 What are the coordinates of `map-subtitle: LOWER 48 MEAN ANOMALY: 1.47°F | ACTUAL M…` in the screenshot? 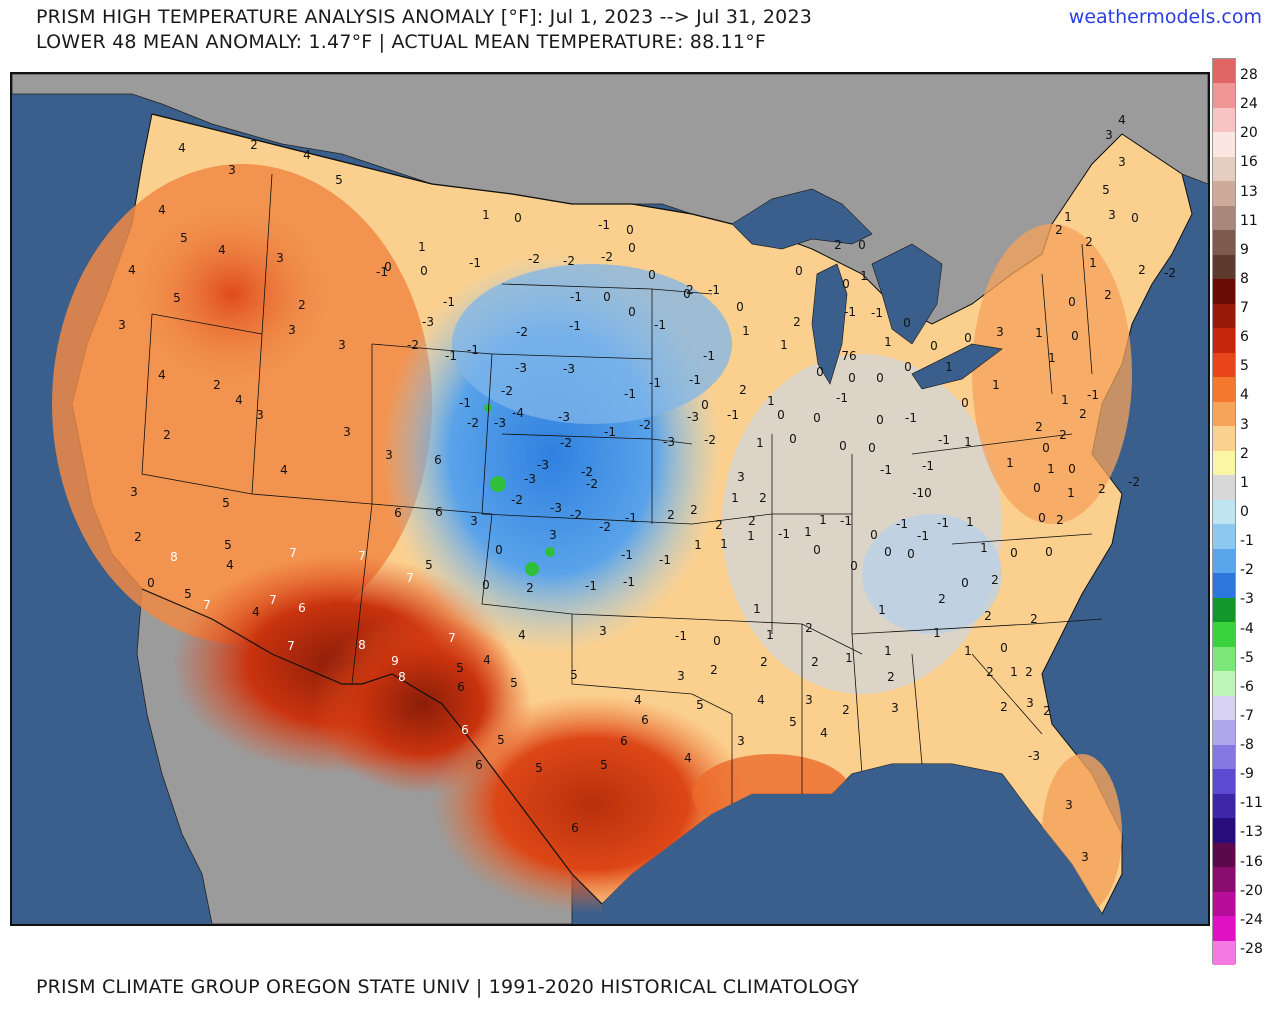 It's located at (401, 42).